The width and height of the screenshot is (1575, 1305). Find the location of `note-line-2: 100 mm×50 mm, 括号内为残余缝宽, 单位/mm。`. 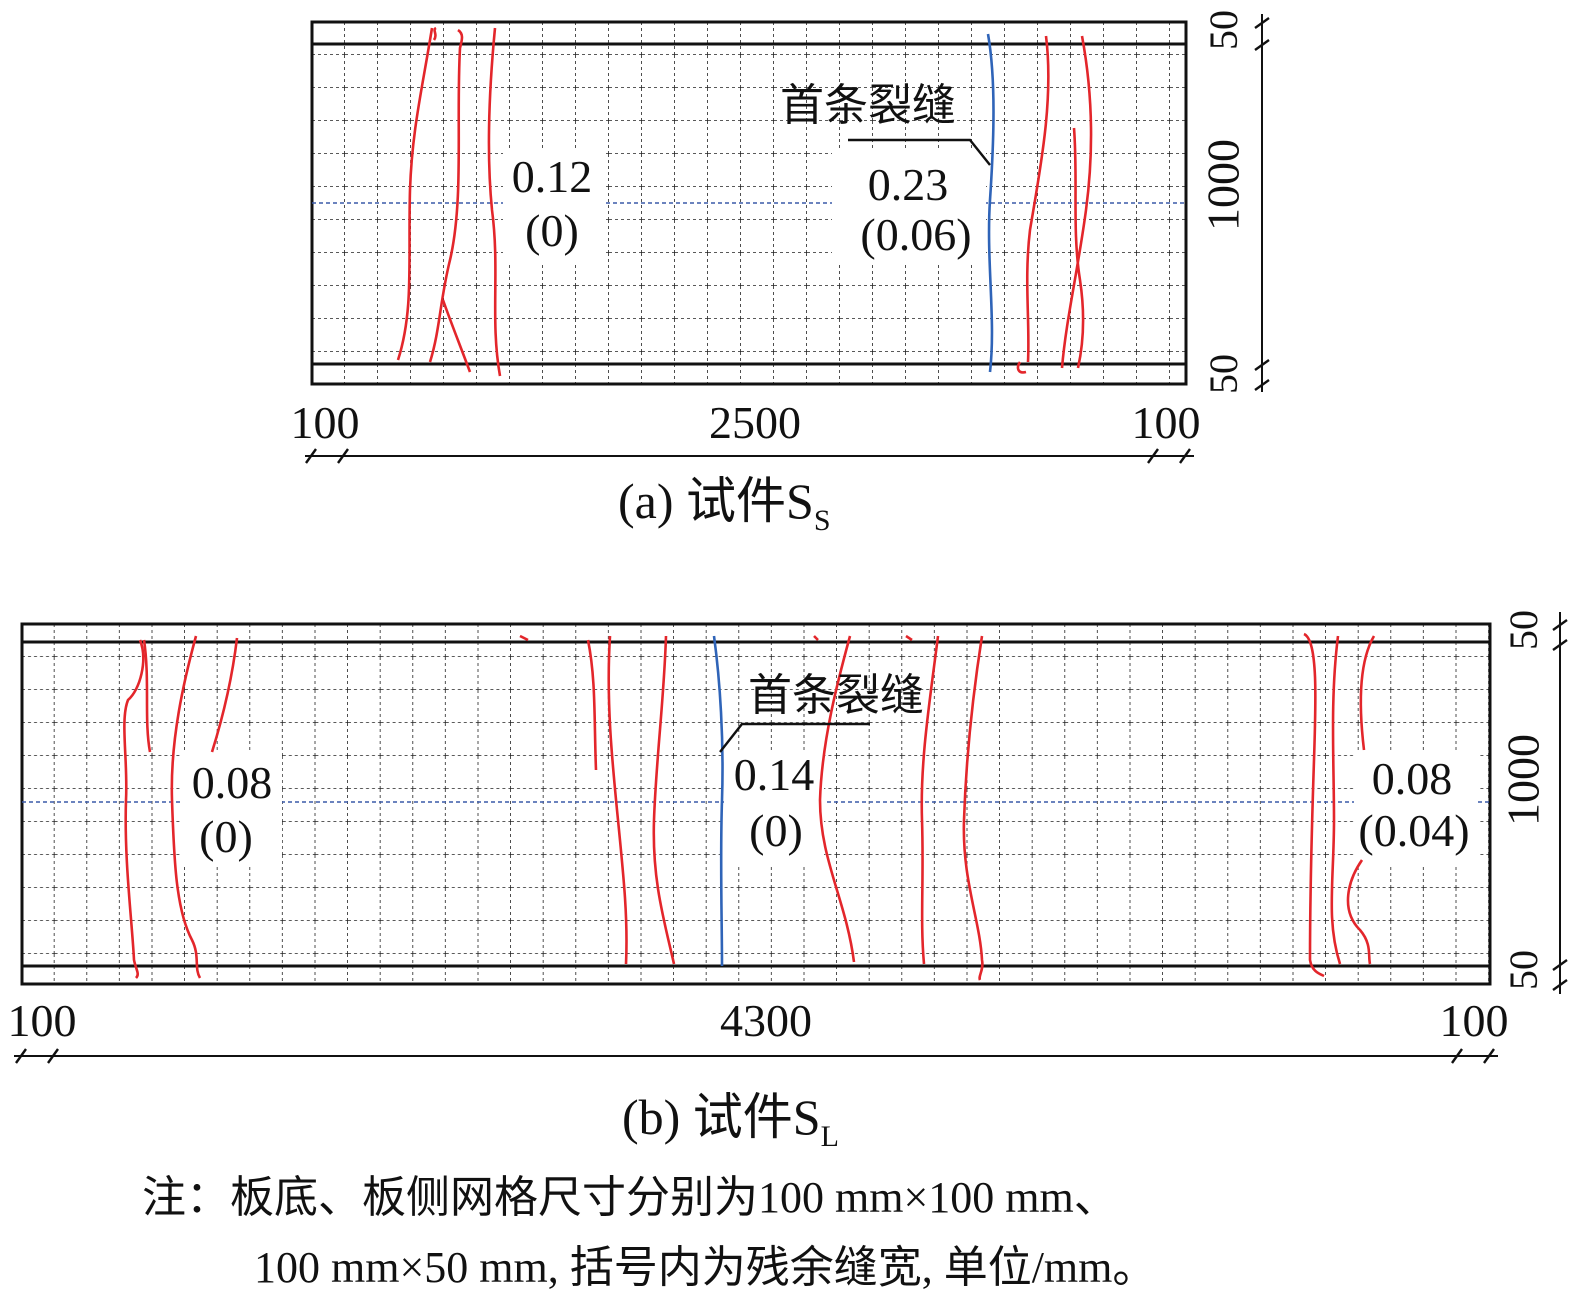

note-line-2: 100 mm×50 mm, 括号内为残余缝宽, 单位/mm。 is located at coordinates (705, 1267).